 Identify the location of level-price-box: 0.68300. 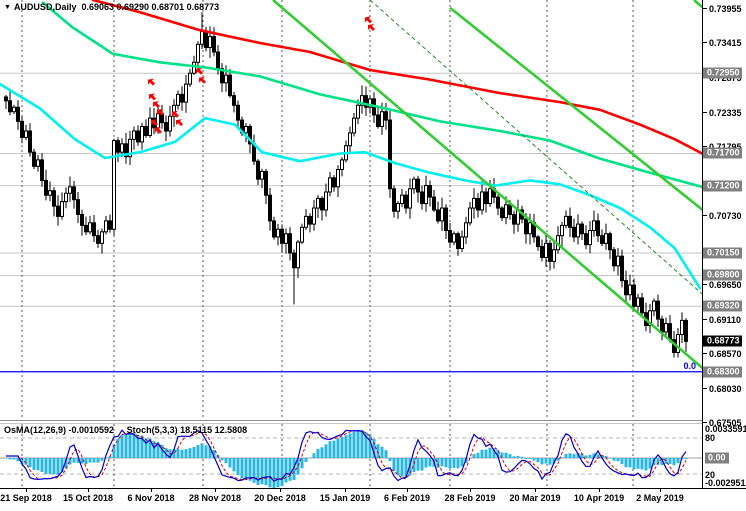
(722, 372).